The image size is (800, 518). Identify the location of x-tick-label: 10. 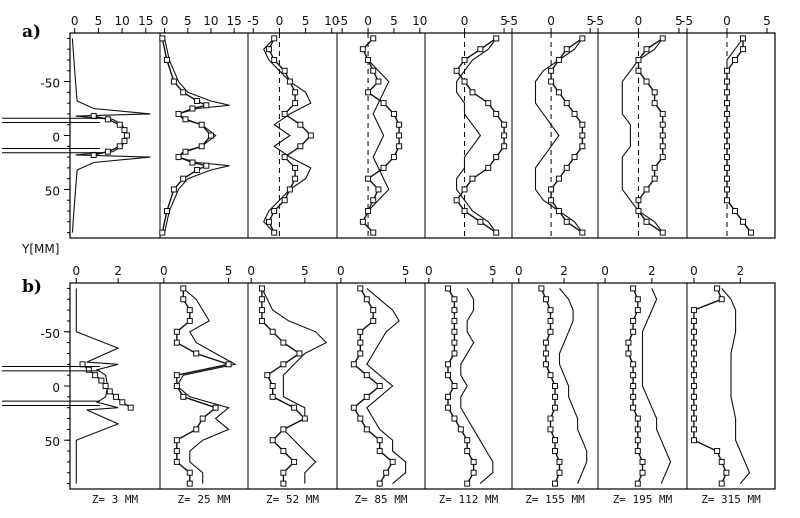
(419, 21).